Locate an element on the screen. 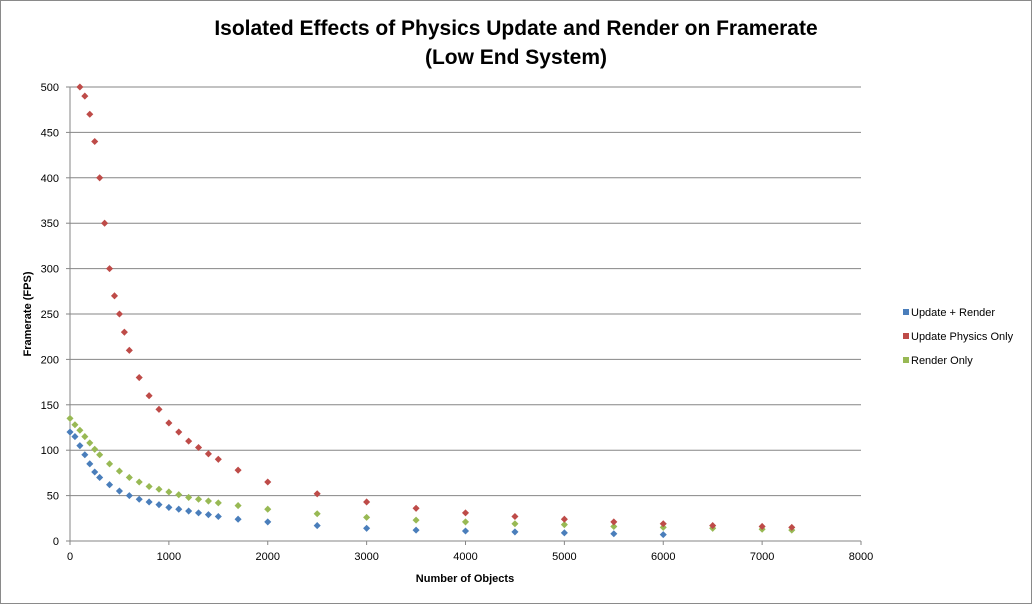 The height and width of the screenshot is (604, 1032). x-axis-title: Number of Objects is located at coordinates (465, 579).